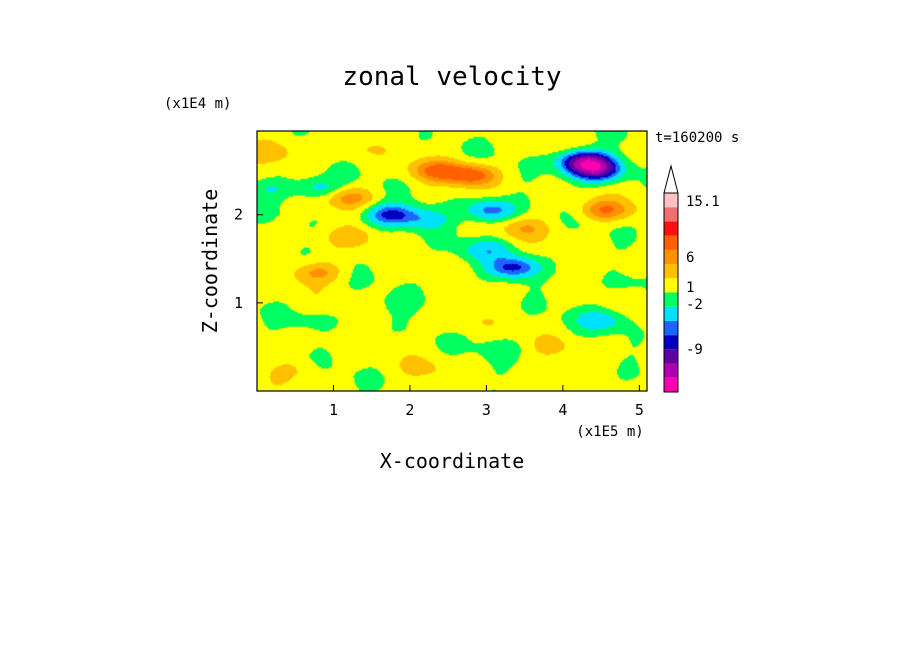  What do you see at coordinates (671, 179) in the screenshot?
I see `colorbar-extend-arrow` at bounding box center [671, 179].